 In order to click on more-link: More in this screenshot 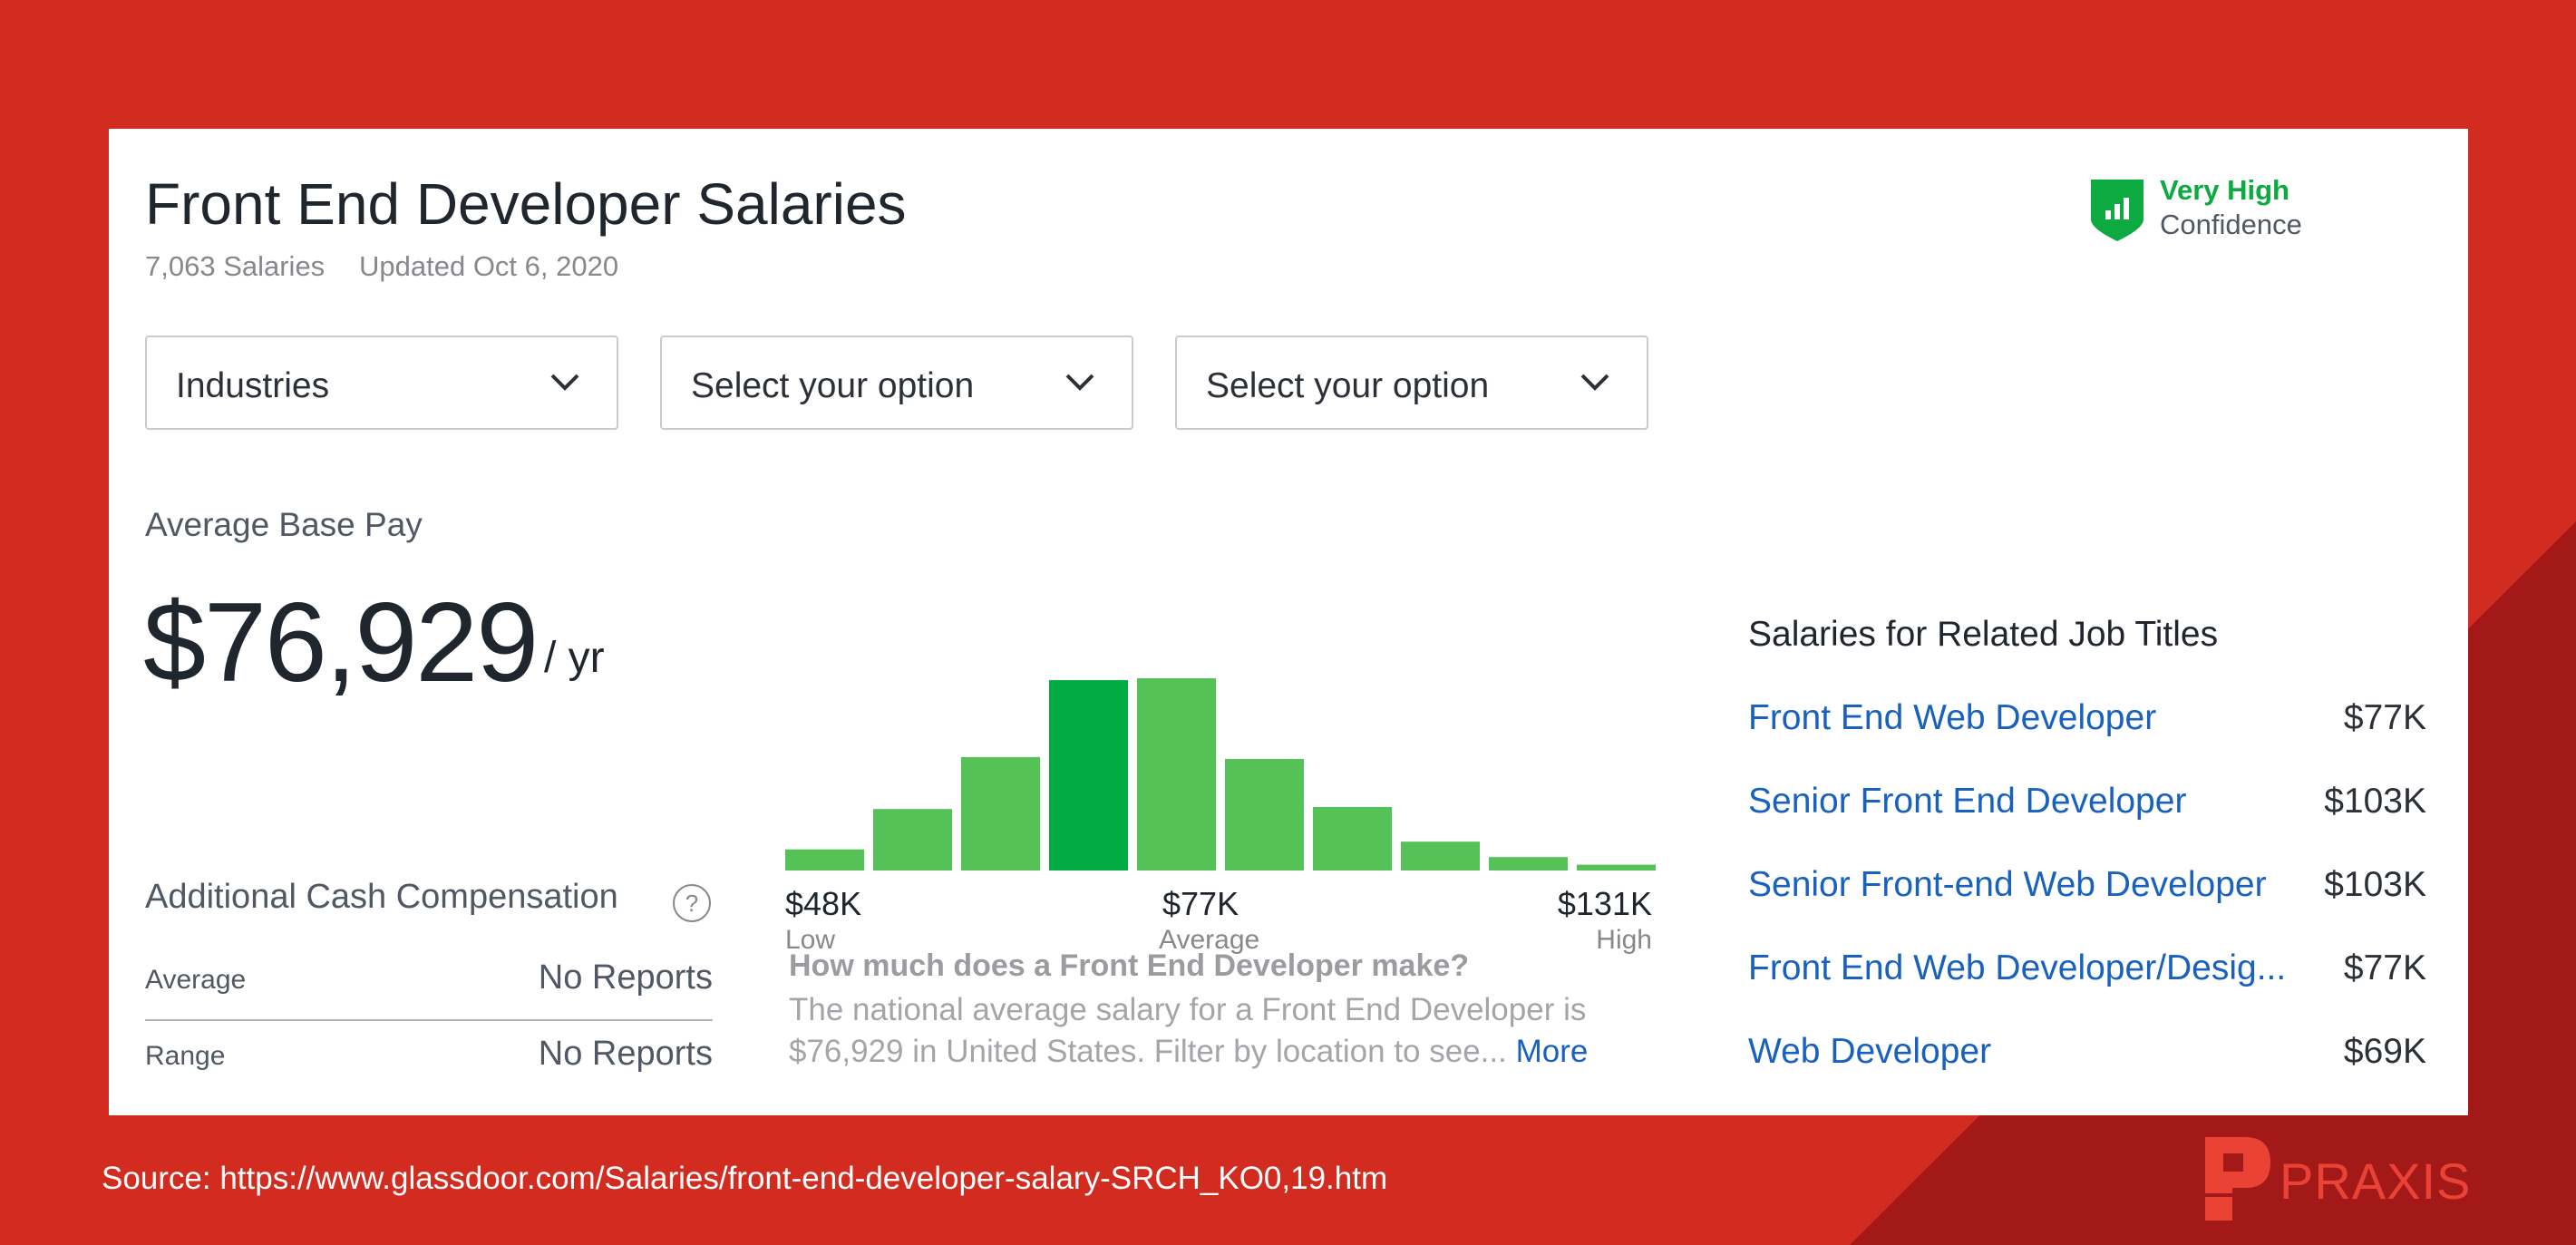, I will do `click(1552, 1051)`.